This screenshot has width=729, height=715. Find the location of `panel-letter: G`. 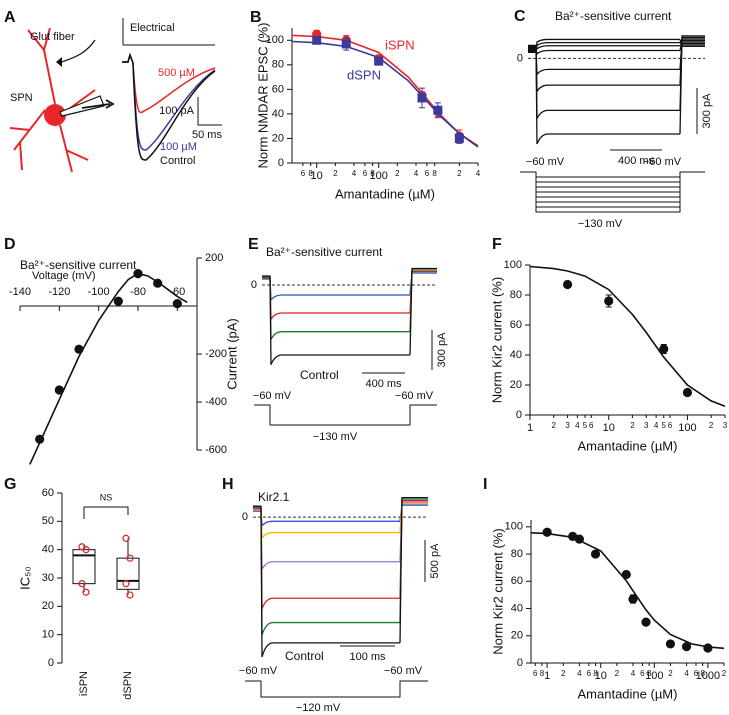

panel-letter: G is located at coordinates (10, 484).